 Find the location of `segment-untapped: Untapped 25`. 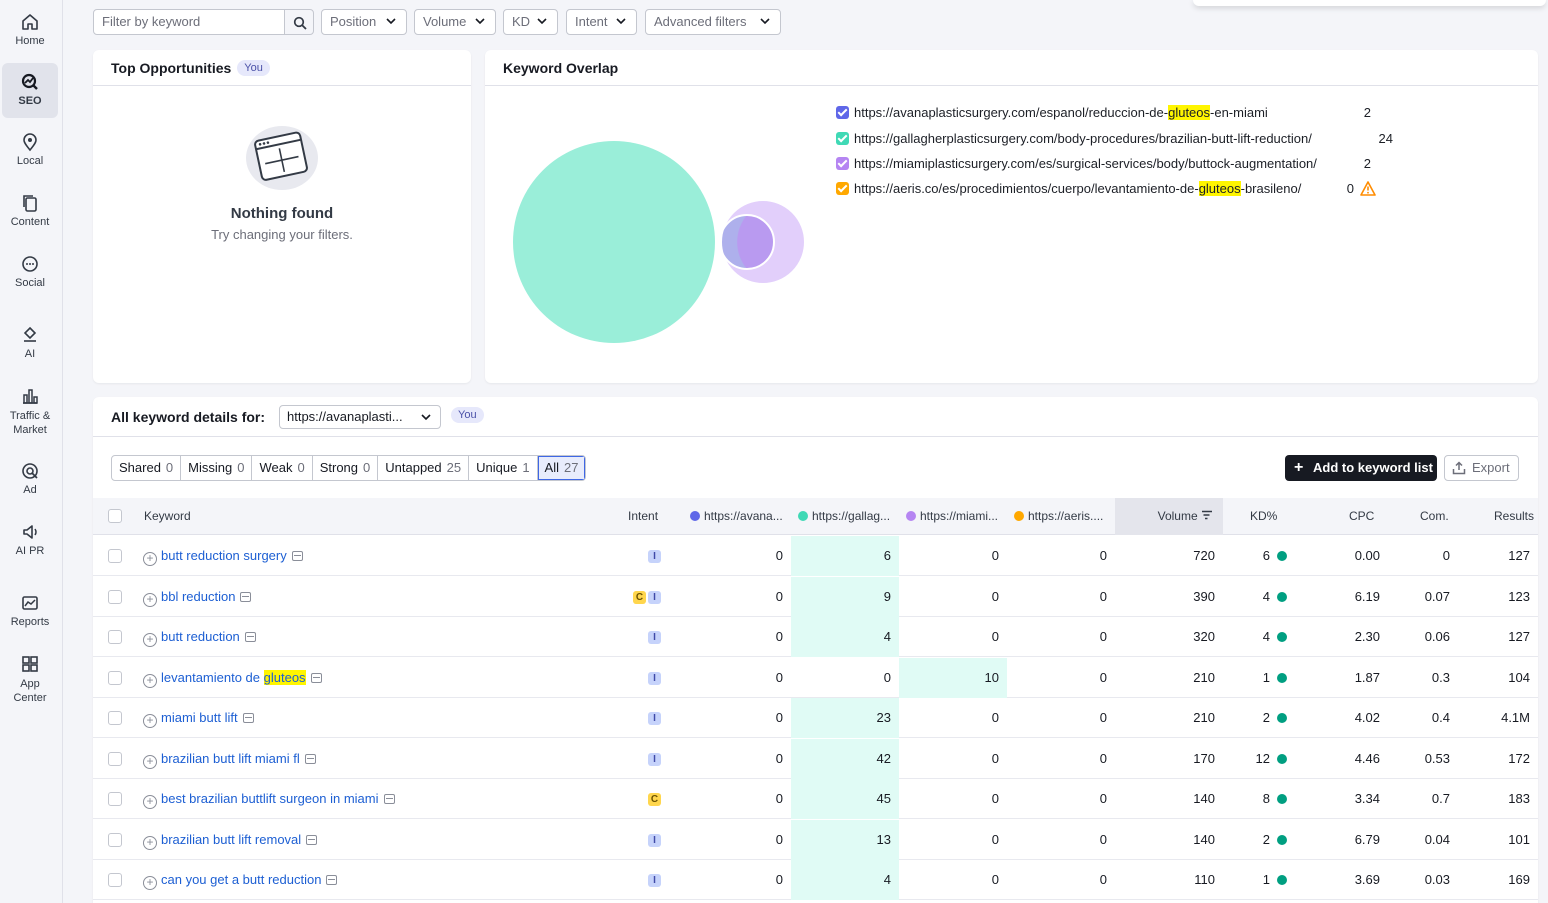

segment-untapped: Untapped 25 is located at coordinates (424, 468).